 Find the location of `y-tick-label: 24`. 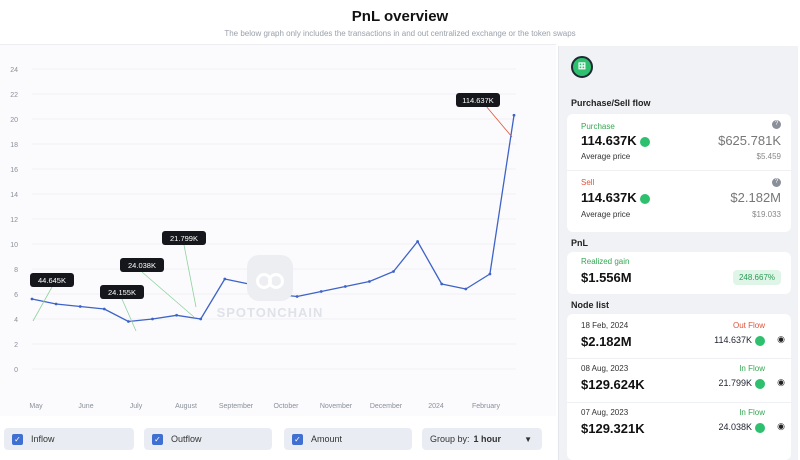

y-tick-label: 24 is located at coordinates (14, 70).